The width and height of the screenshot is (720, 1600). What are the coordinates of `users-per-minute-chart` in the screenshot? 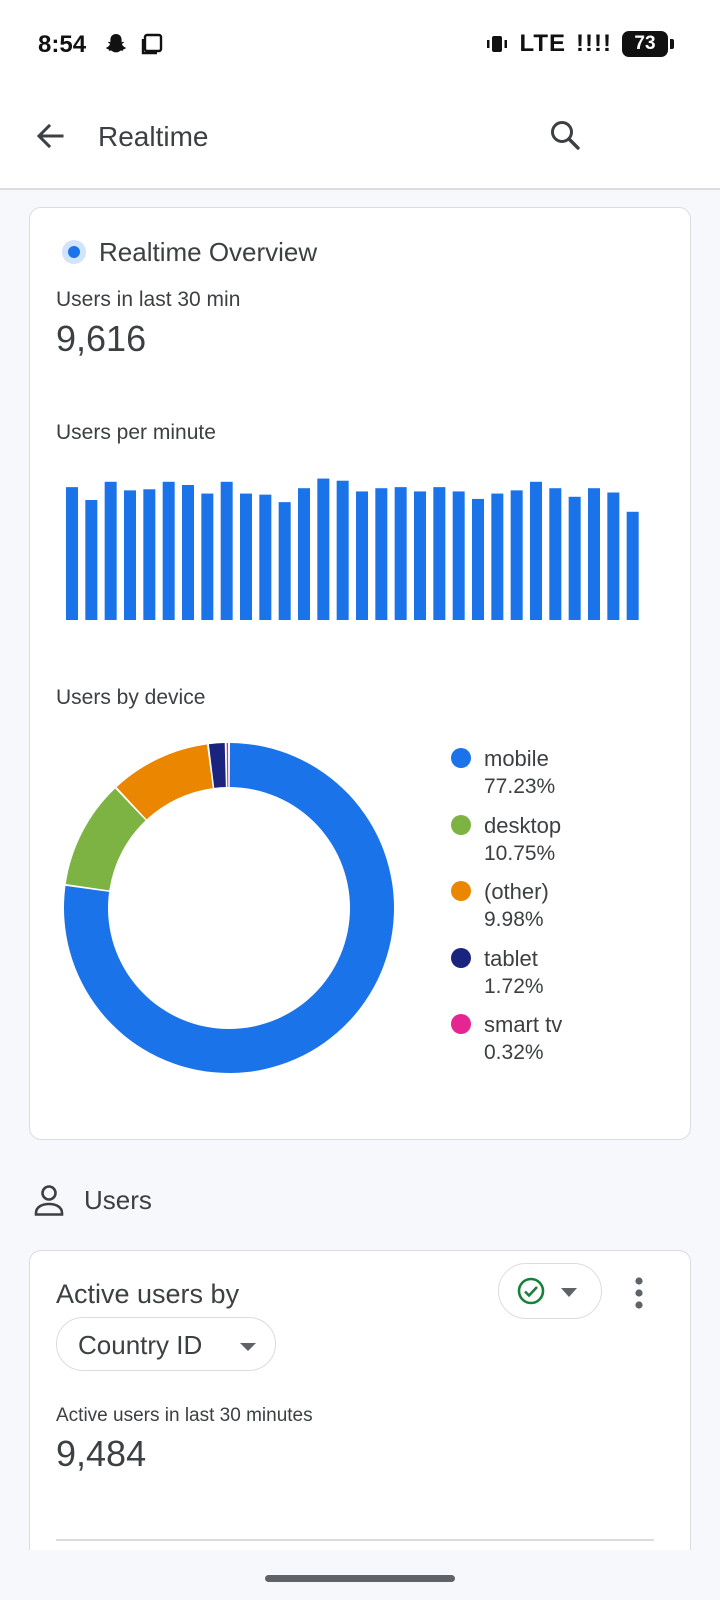 It's located at (356, 545).